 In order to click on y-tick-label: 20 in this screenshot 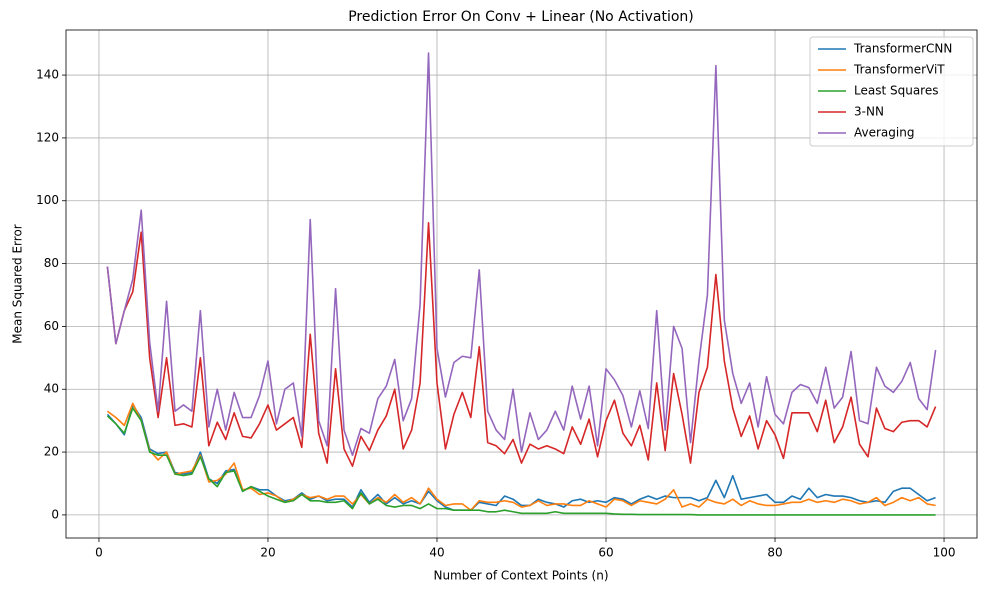, I will do `click(51, 452)`.